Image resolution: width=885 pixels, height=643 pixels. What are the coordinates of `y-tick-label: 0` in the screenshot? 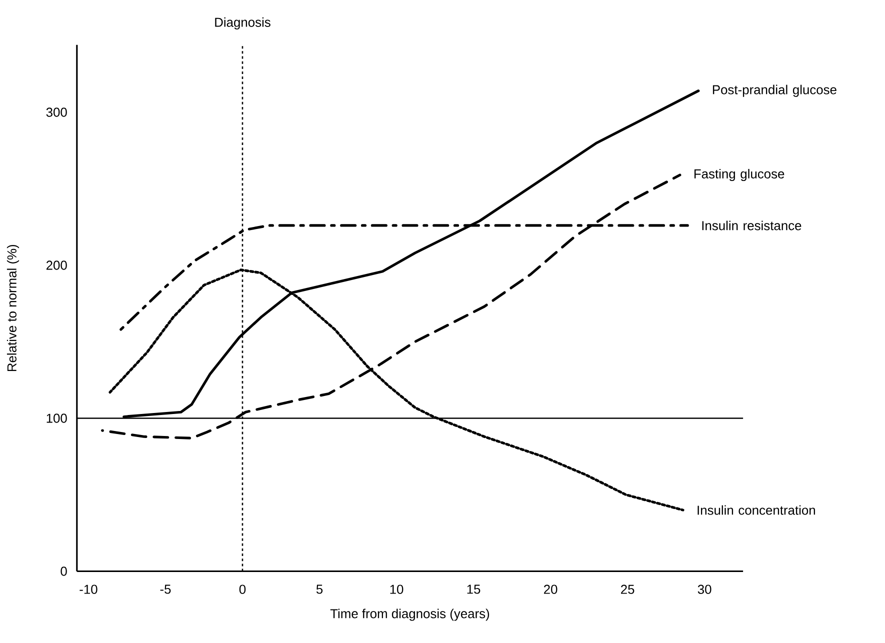 It's located at (63, 571).